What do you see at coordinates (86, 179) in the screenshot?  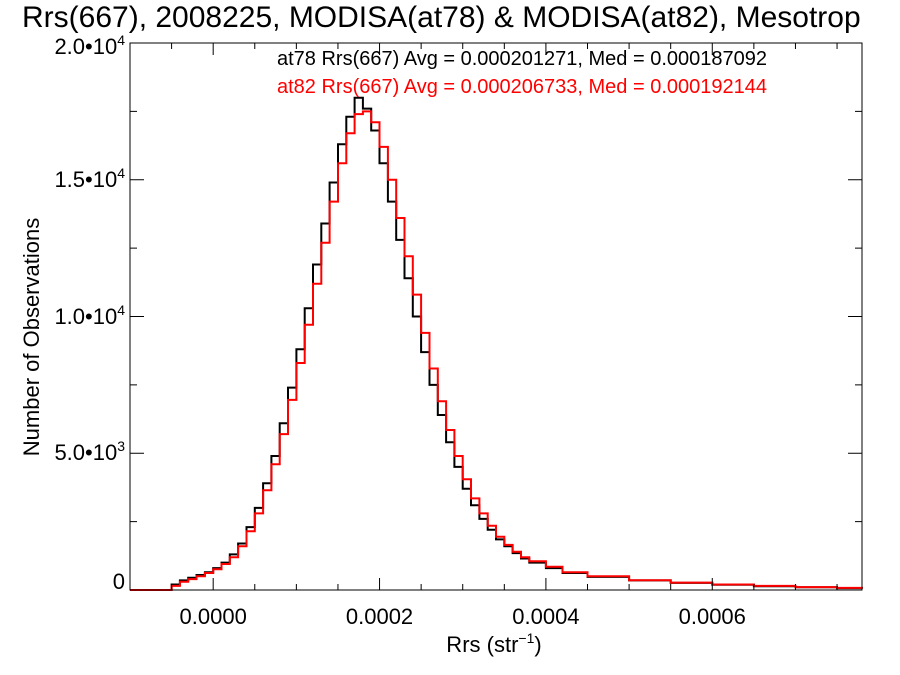 I see `y-tick-mantissa: 1.5•10` at bounding box center [86, 179].